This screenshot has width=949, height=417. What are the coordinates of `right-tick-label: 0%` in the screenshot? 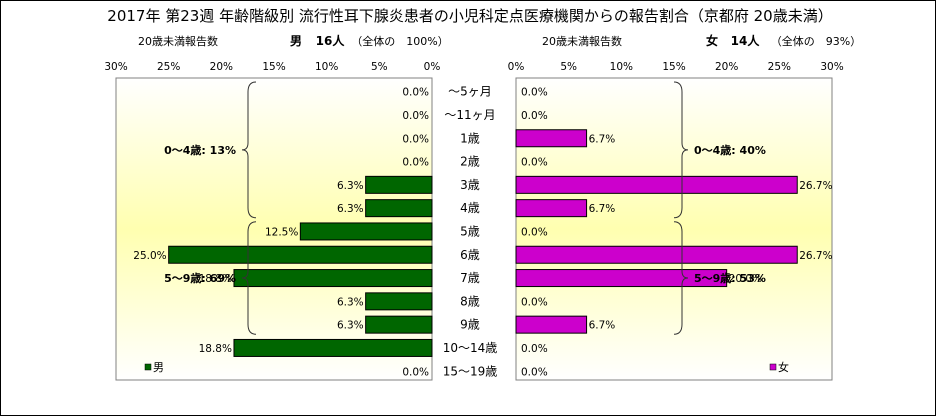 It's located at (516, 67).